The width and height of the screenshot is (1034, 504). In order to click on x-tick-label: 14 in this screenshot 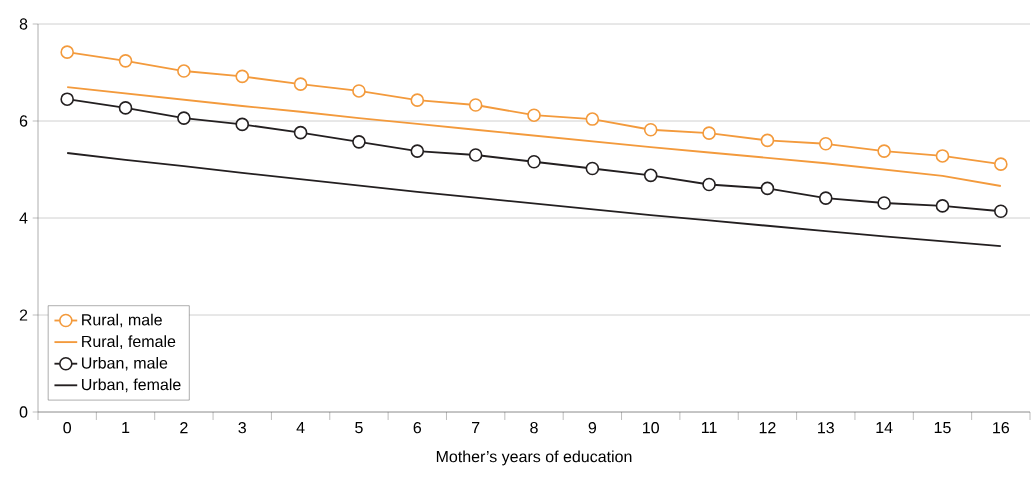, I will do `click(884, 428)`.